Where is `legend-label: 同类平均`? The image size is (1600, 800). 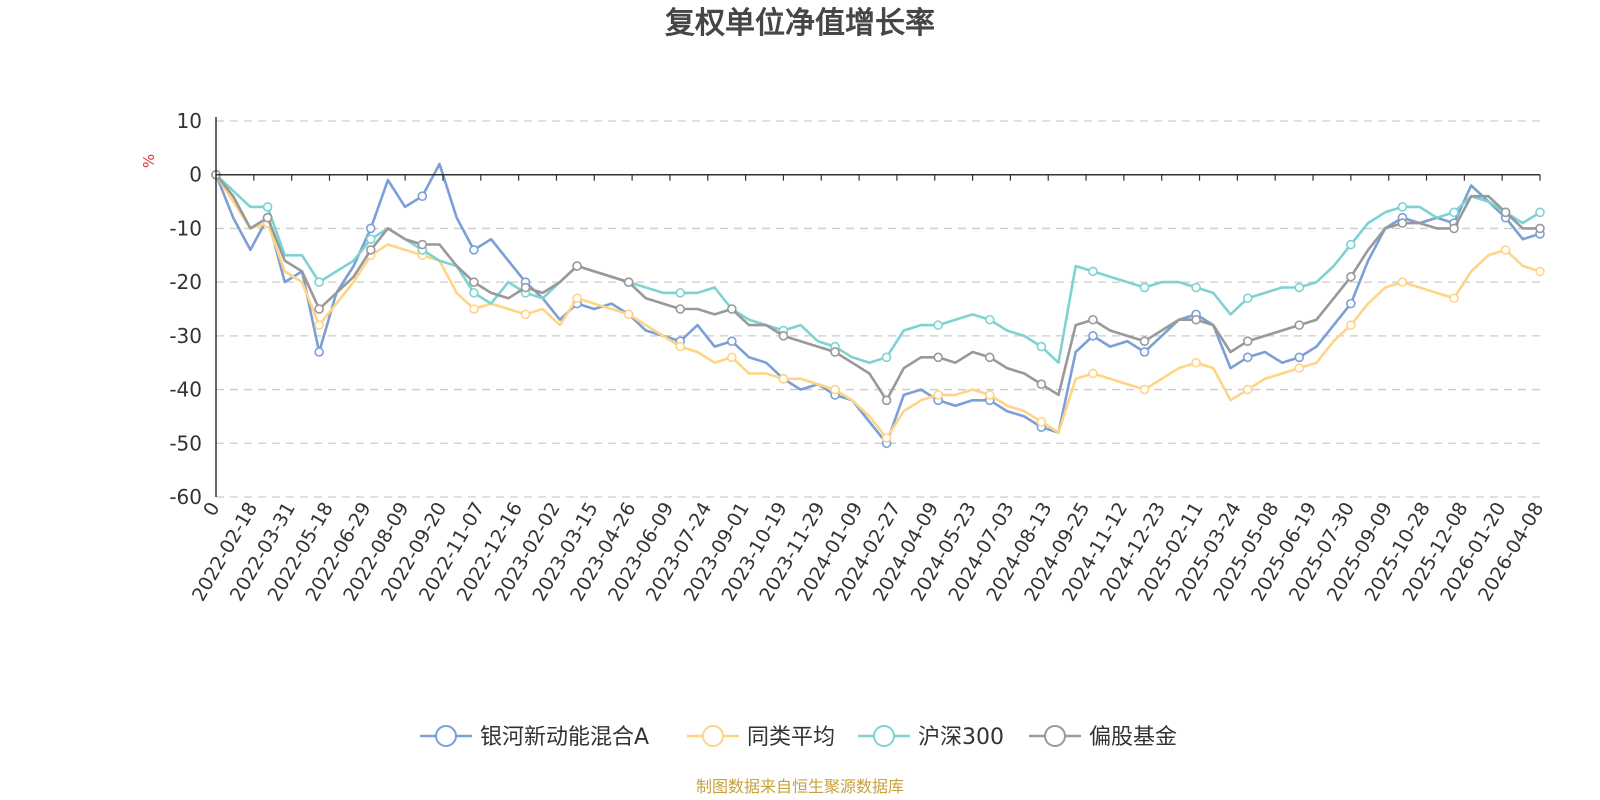
legend-label: 同类平均 is located at coordinates (791, 737).